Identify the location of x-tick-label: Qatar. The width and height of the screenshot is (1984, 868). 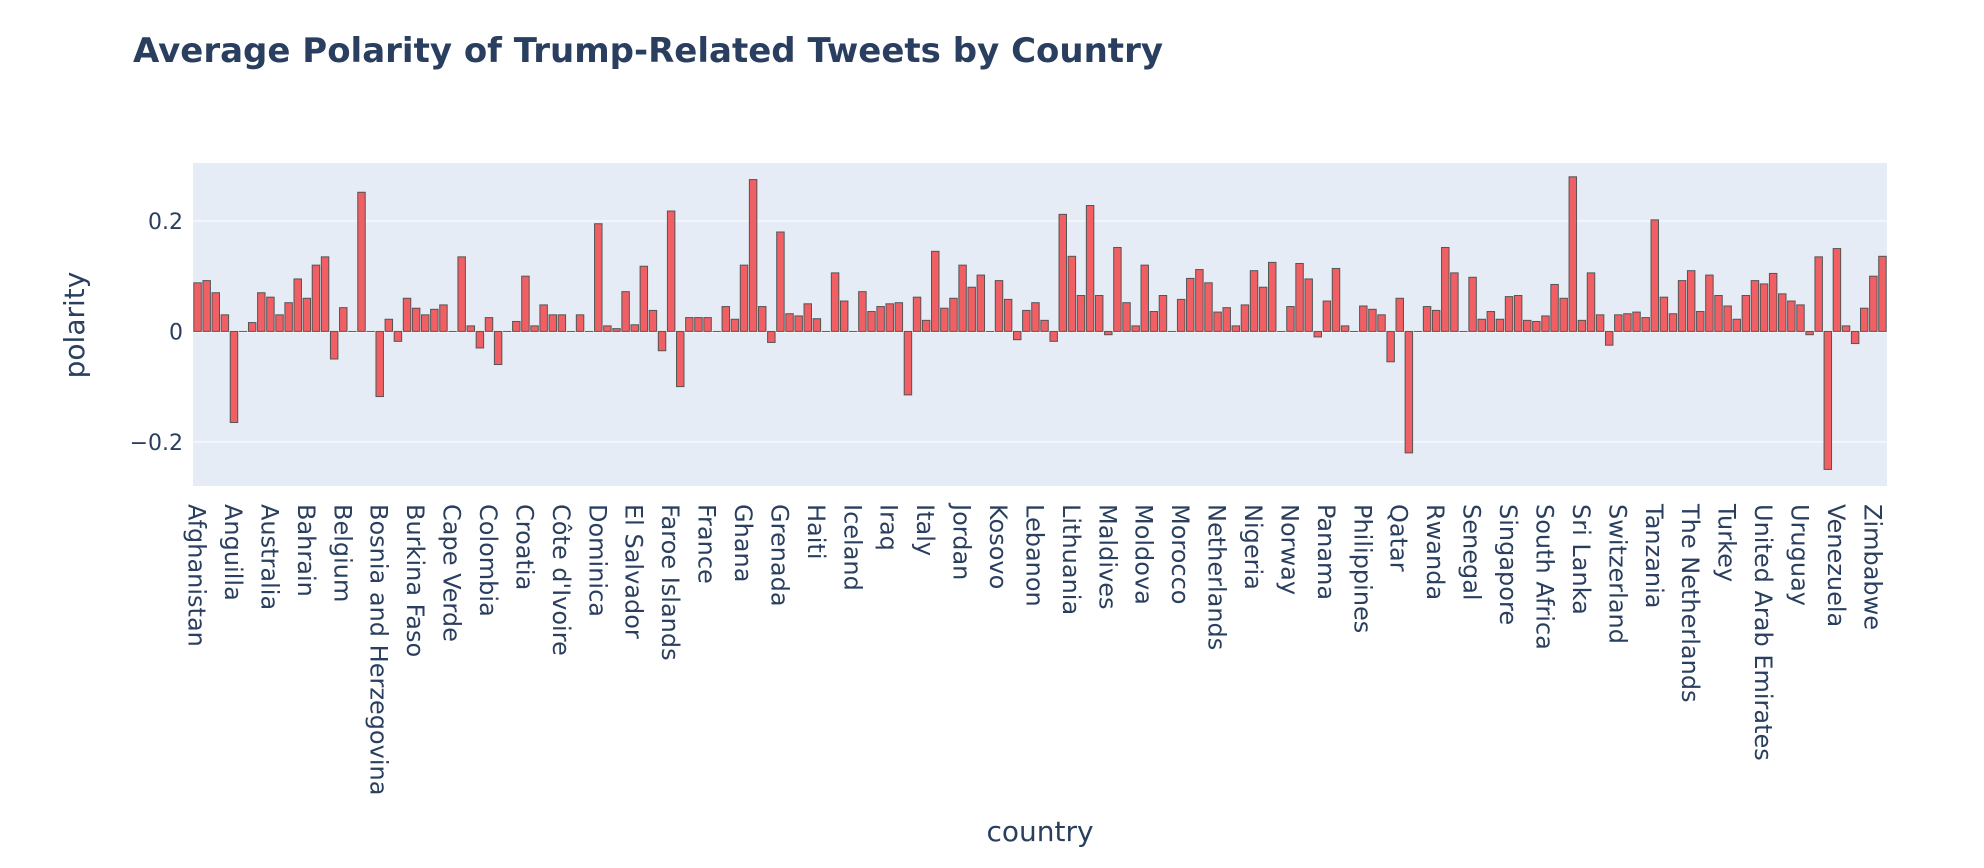
(1399, 538).